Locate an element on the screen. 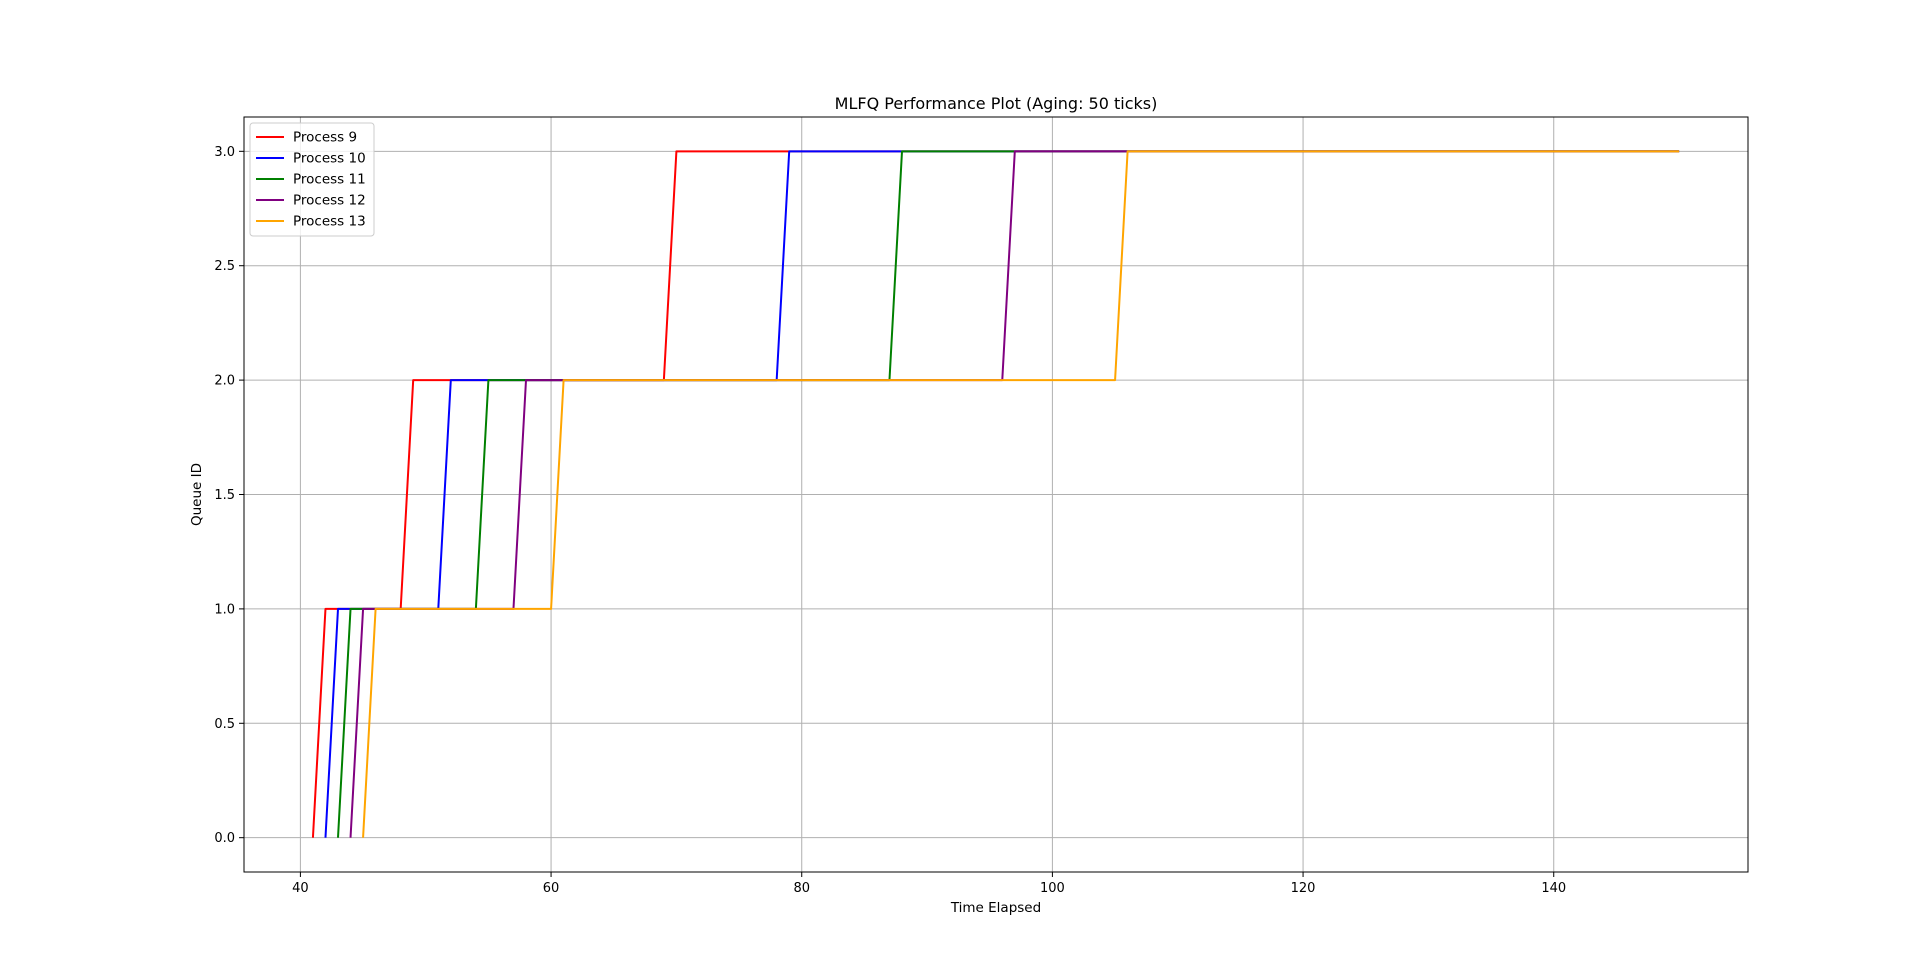 Image resolution: width=1920 pixels, height=967 pixels. y-tick-label: 2.5 is located at coordinates (224, 266).